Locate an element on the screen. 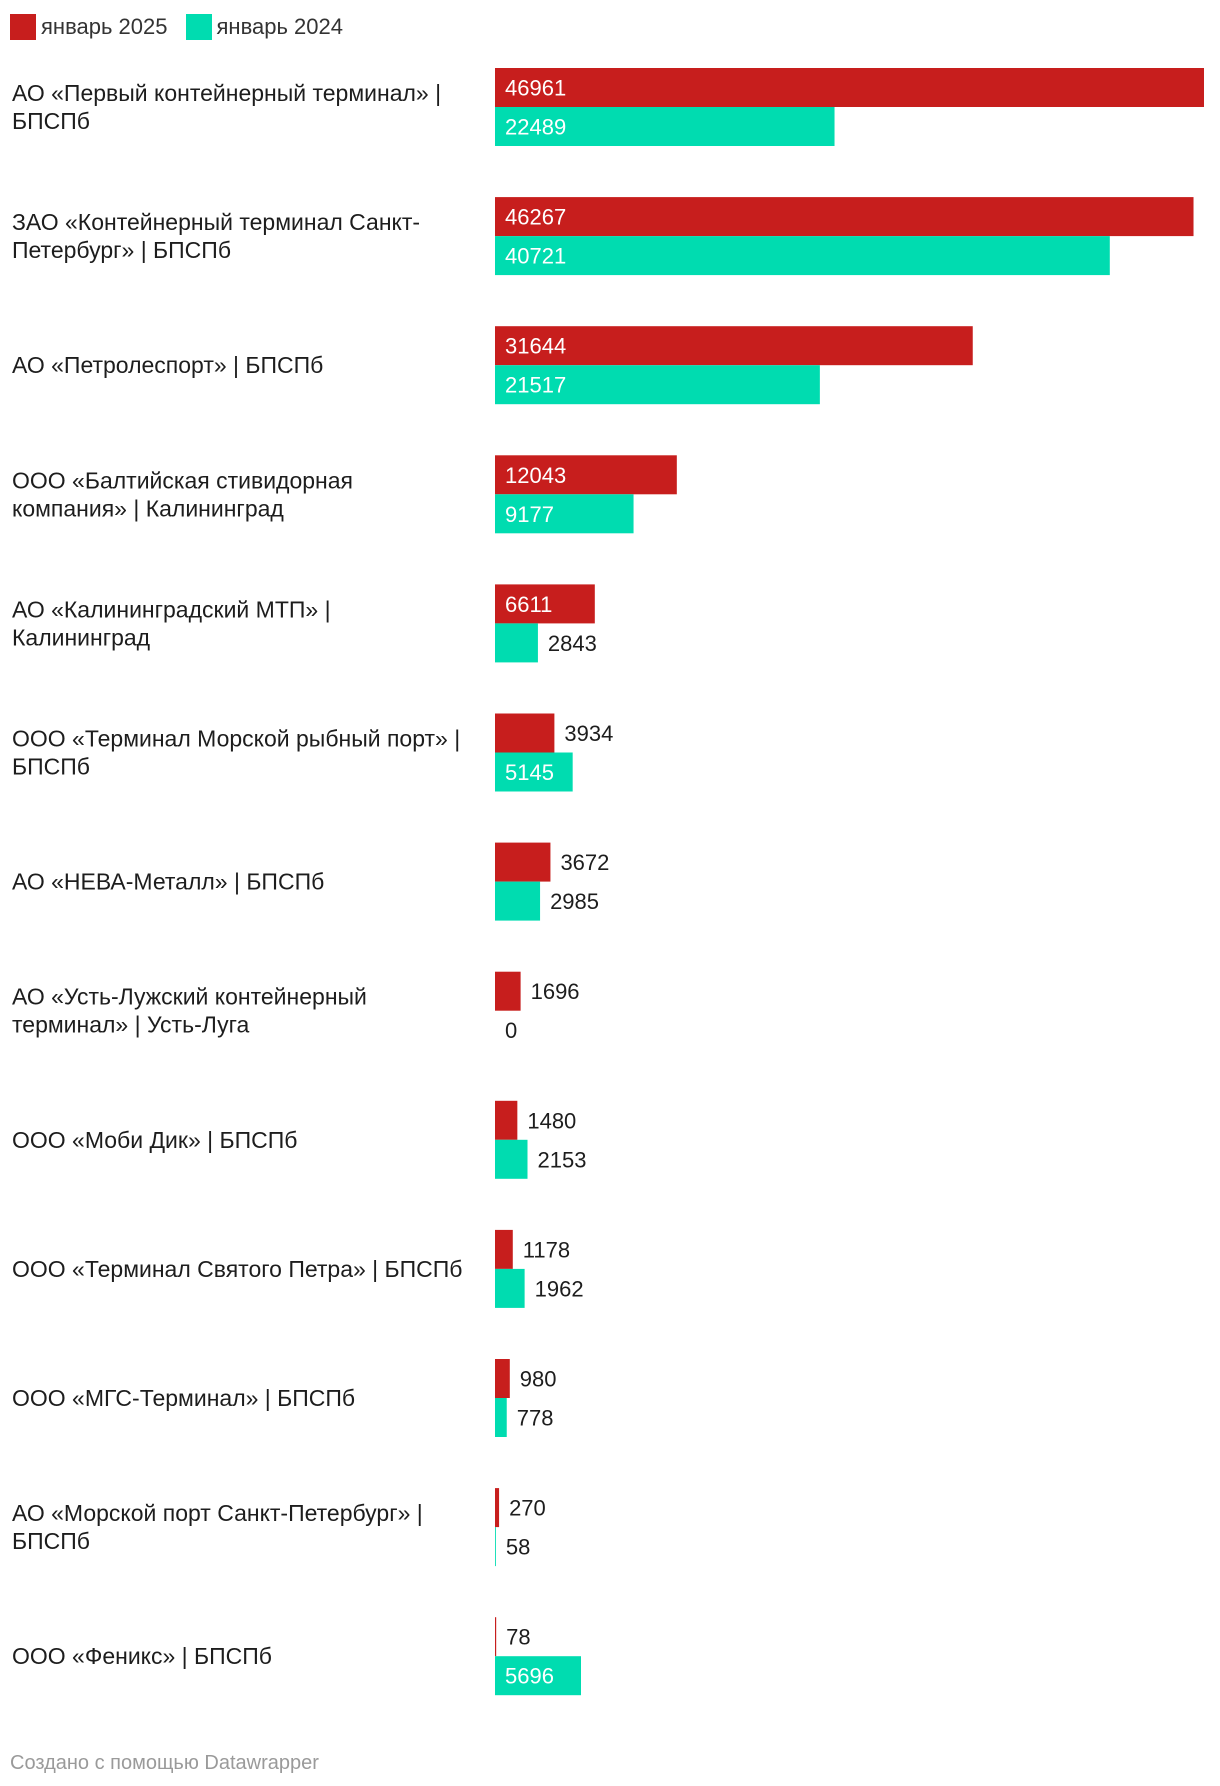 This screenshot has width=1220, height=1786. category-label: АО «Калининградский МТП» | Калининград is located at coordinates (171, 623).